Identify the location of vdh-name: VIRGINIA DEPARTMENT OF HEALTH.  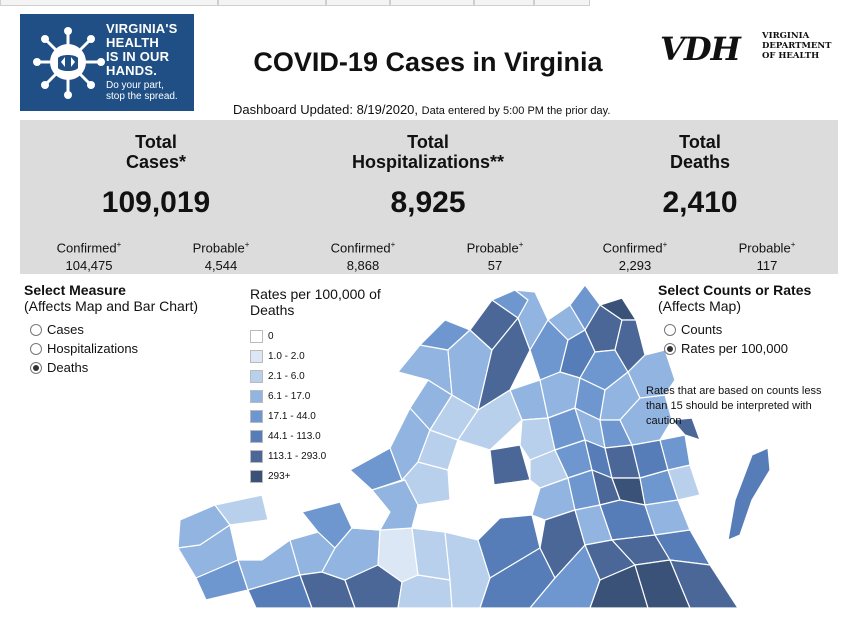
(797, 46).